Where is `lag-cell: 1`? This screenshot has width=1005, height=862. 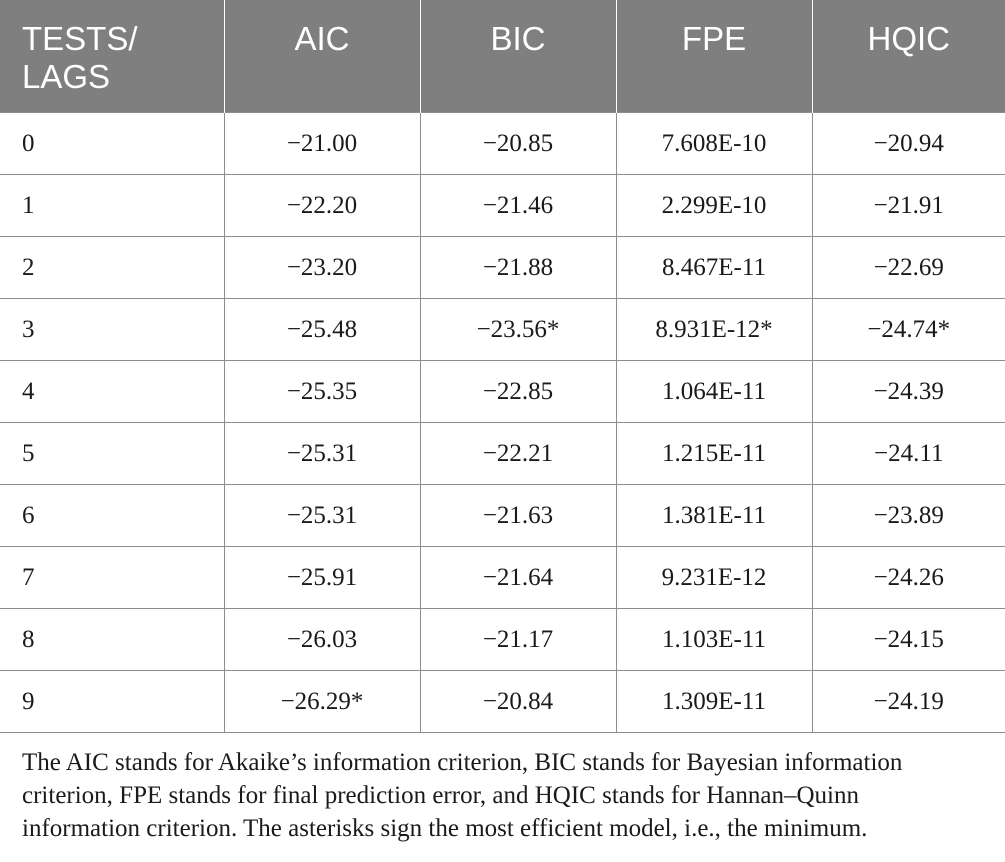
lag-cell: 1 is located at coordinates (112, 205).